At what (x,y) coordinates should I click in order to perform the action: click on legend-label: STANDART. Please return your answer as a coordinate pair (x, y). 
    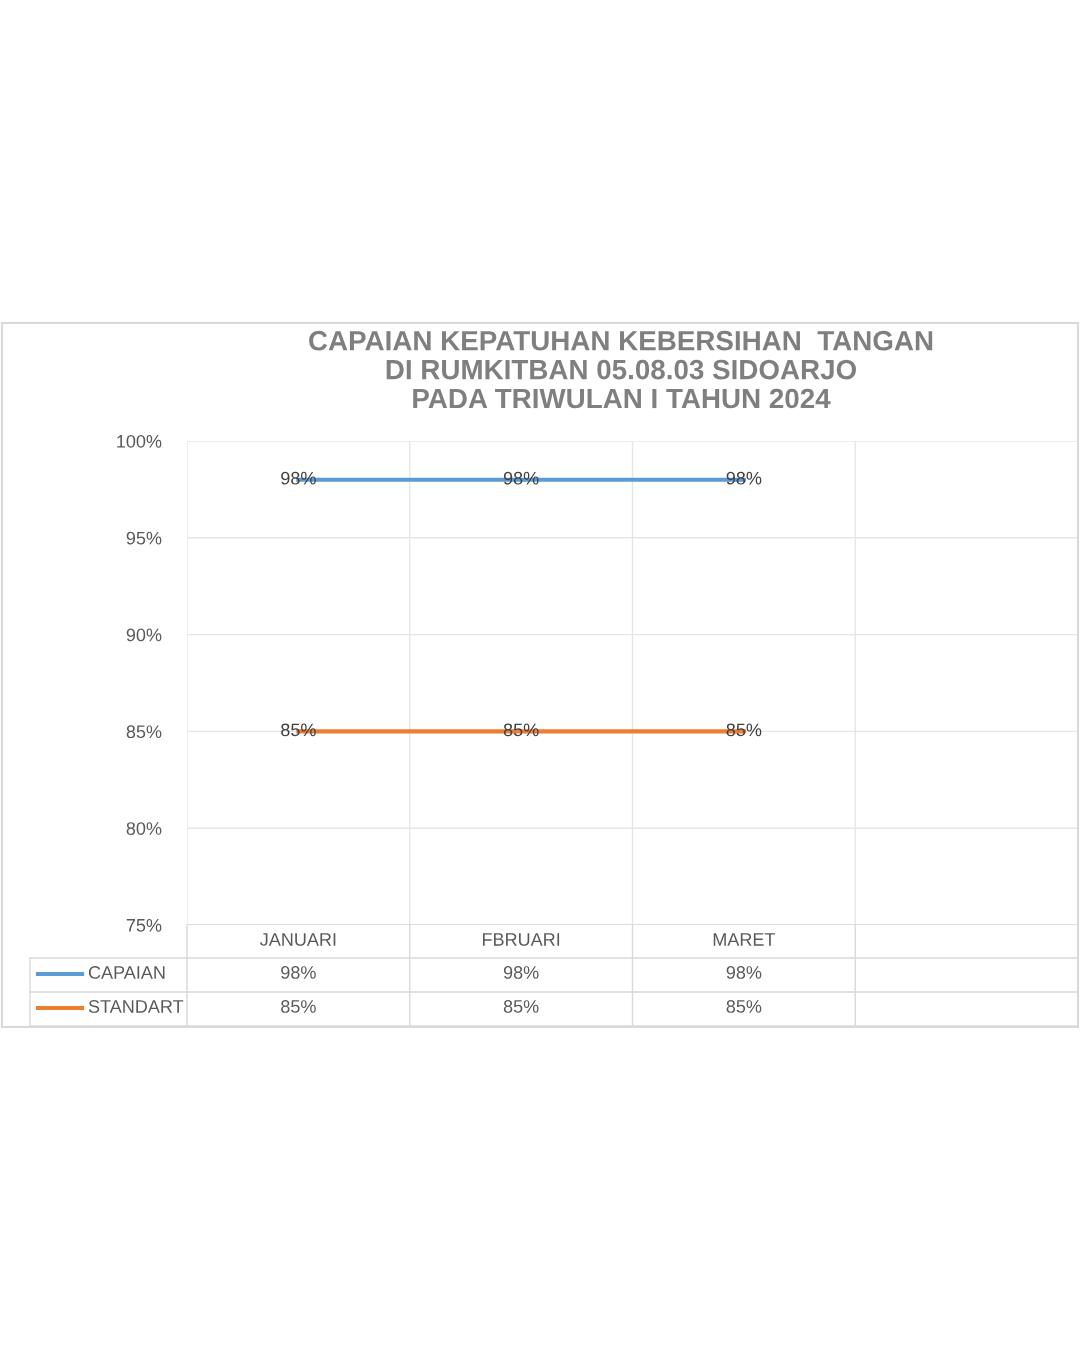
    Looking at the image, I should click on (136, 1006).